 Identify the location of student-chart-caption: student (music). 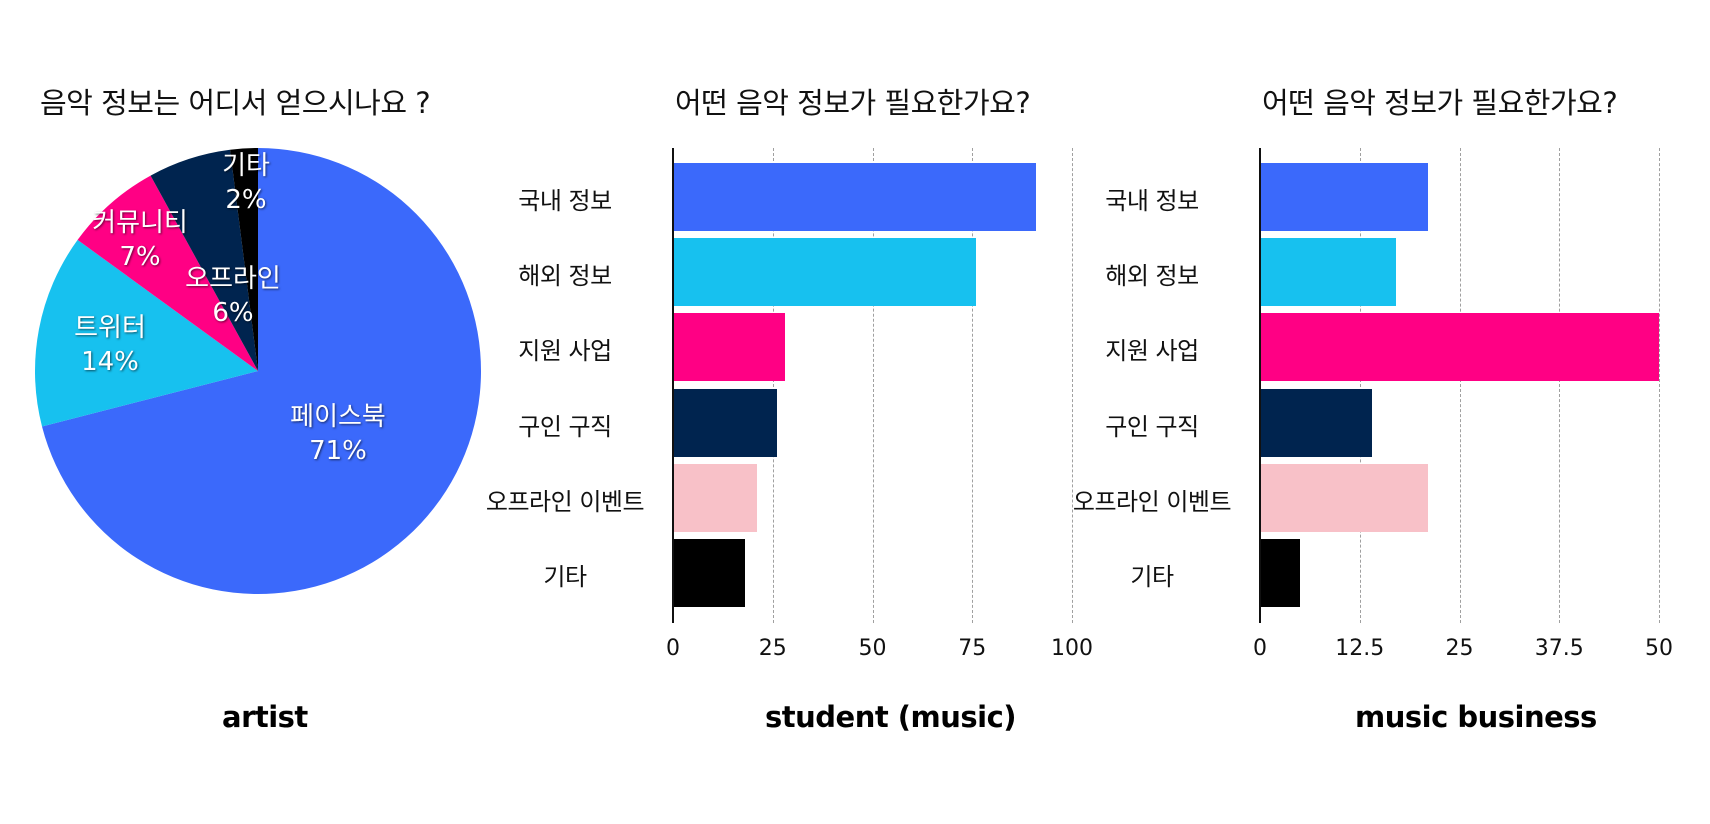
(891, 717).